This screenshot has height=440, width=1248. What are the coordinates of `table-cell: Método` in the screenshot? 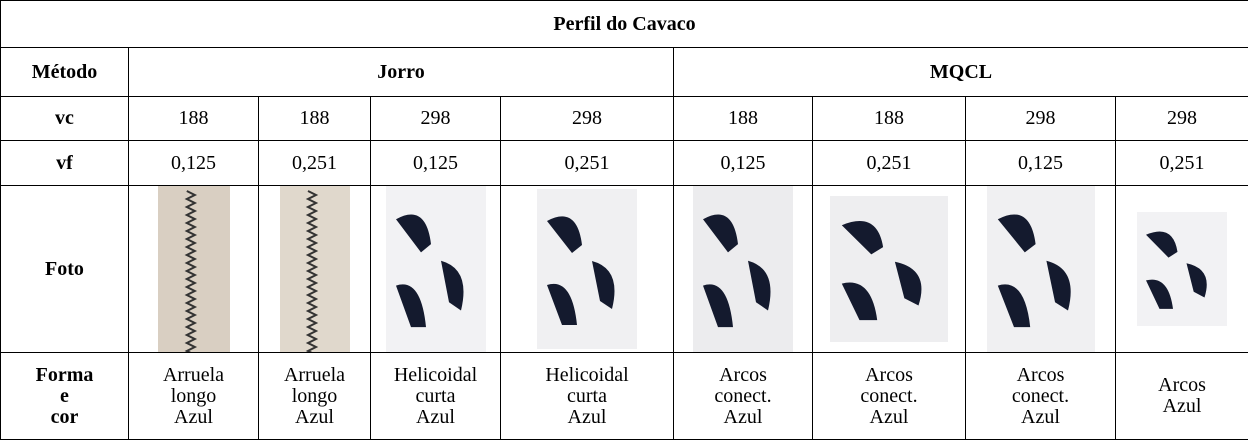 It's located at (65, 72).